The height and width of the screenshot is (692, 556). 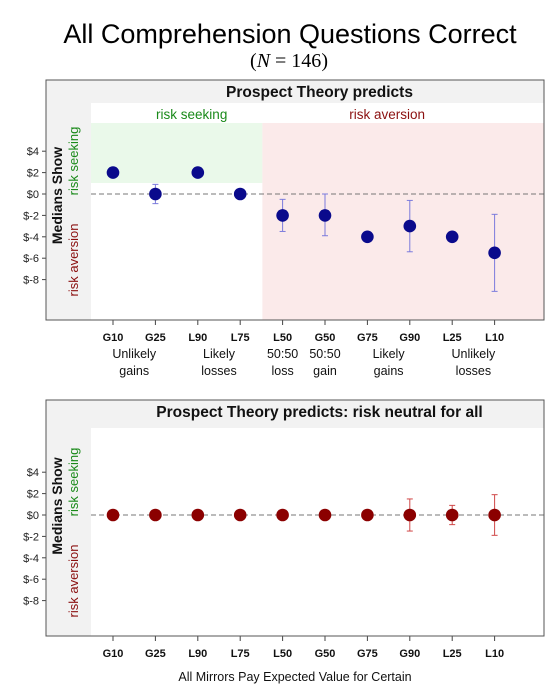 What do you see at coordinates (295, 61) in the screenshot?
I see `subtitle-equals: = 146` at bounding box center [295, 61].